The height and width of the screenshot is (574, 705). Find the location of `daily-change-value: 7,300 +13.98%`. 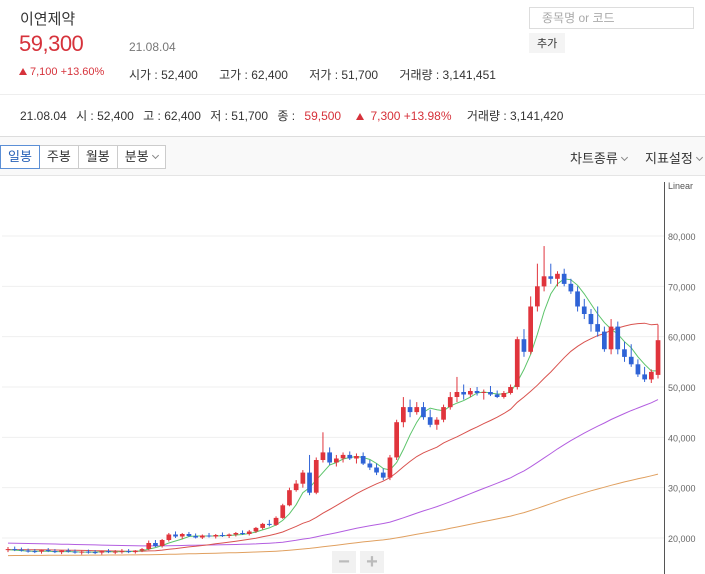

daily-change-value: 7,300 +13.98% is located at coordinates (411, 116).